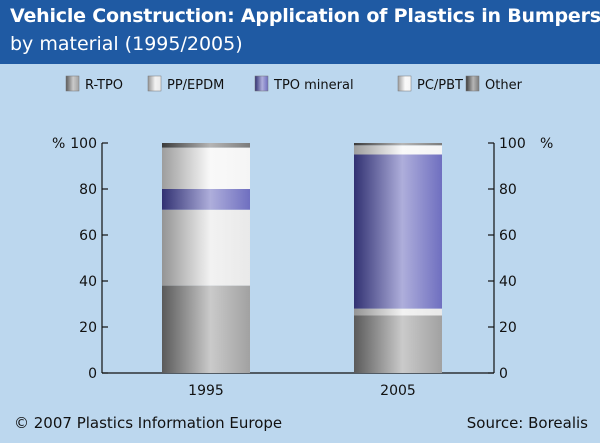  I want to click on bar-2005-tpo-mineral, so click(398, 231).